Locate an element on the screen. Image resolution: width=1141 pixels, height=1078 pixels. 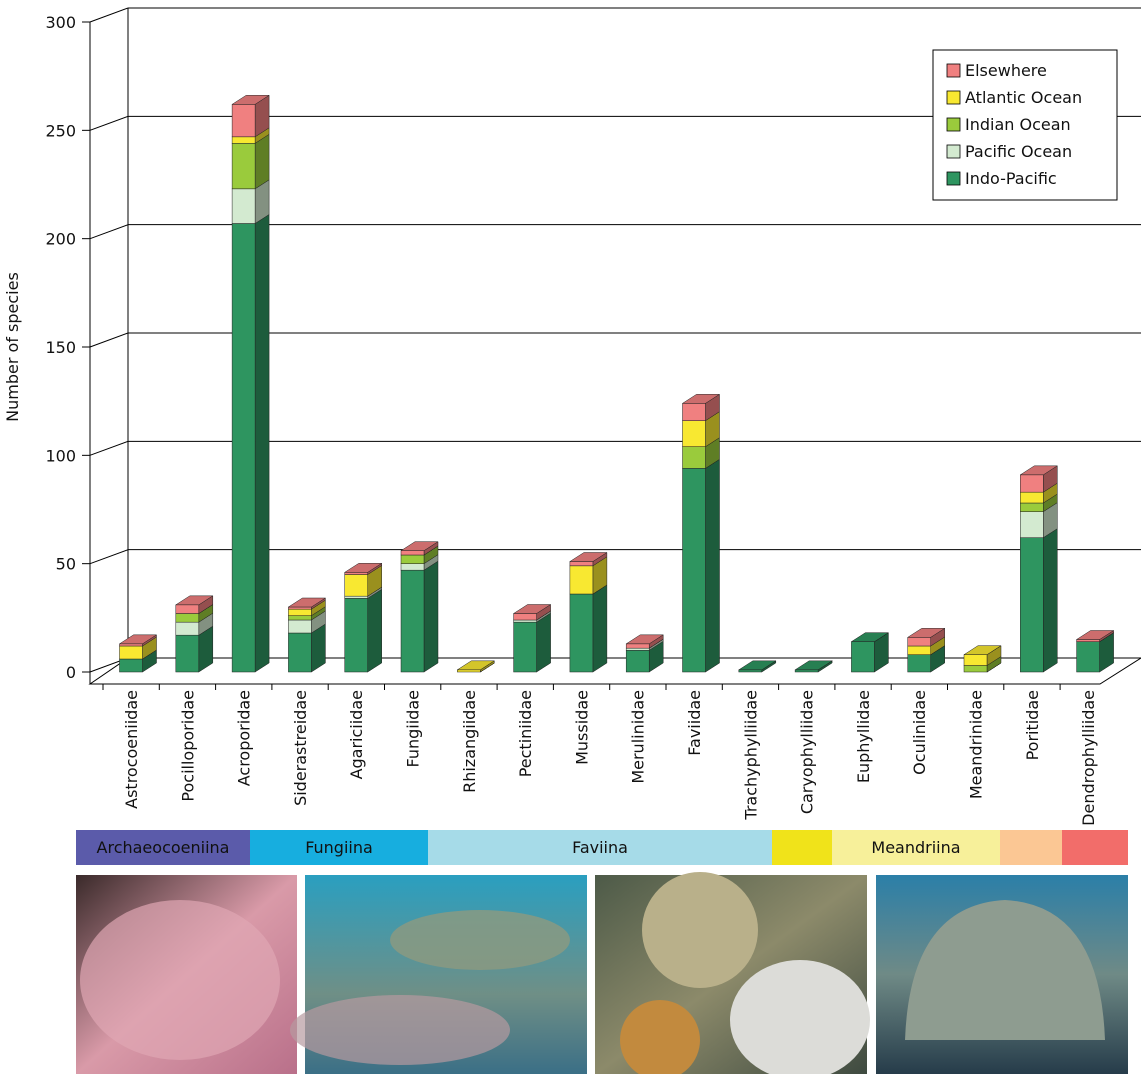
legend-label: Indian Ocean is located at coordinates (1018, 124).